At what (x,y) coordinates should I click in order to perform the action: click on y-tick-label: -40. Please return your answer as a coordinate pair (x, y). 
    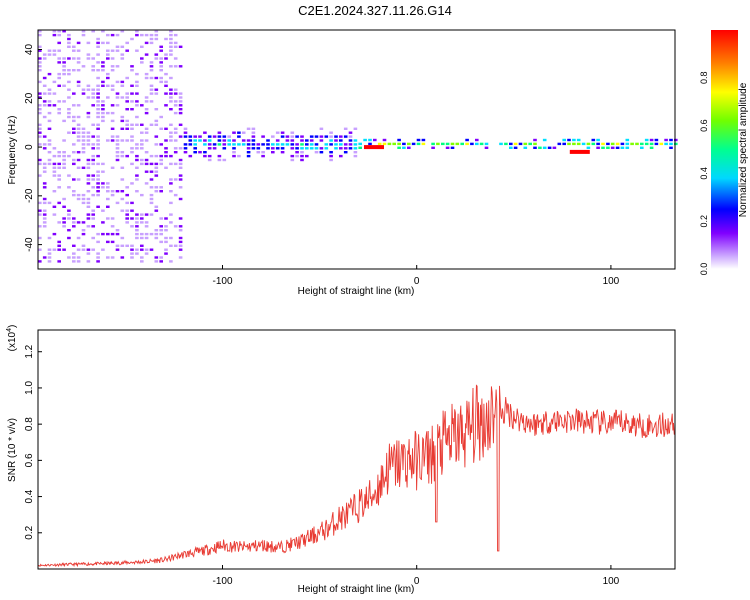
    Looking at the image, I should click on (29, 244).